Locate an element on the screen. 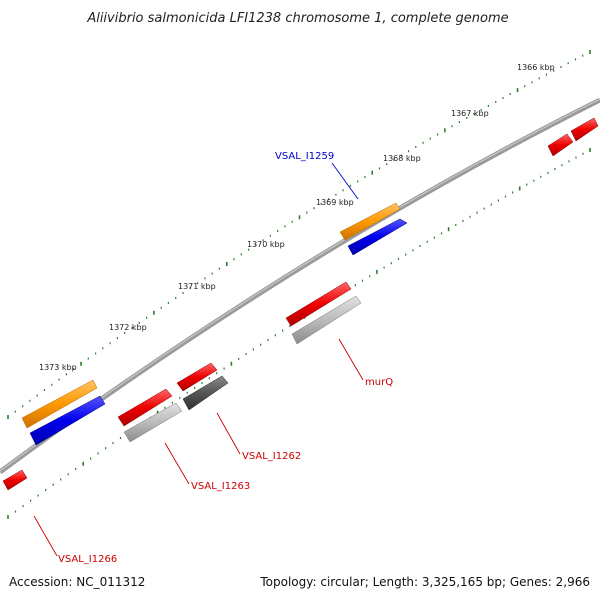 Image resolution: width=600 pixels, height=600 pixels. gene-label-vsal-i1266: VSAL_I1266 is located at coordinates (87, 559).